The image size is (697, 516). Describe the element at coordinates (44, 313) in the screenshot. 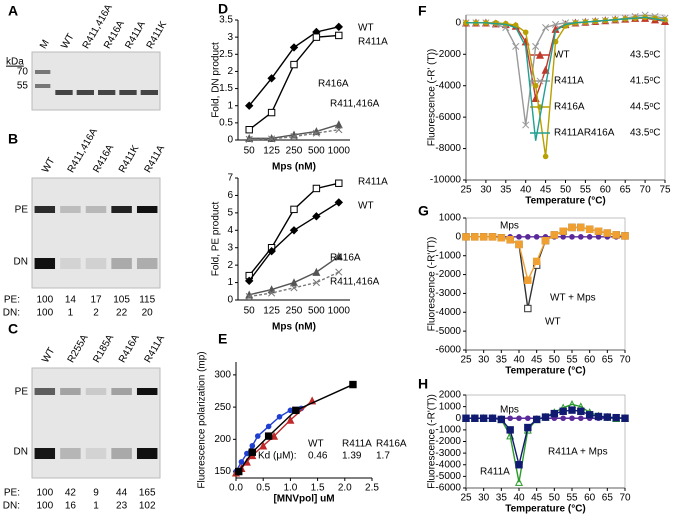

I see `quant-value: 100` at that location.